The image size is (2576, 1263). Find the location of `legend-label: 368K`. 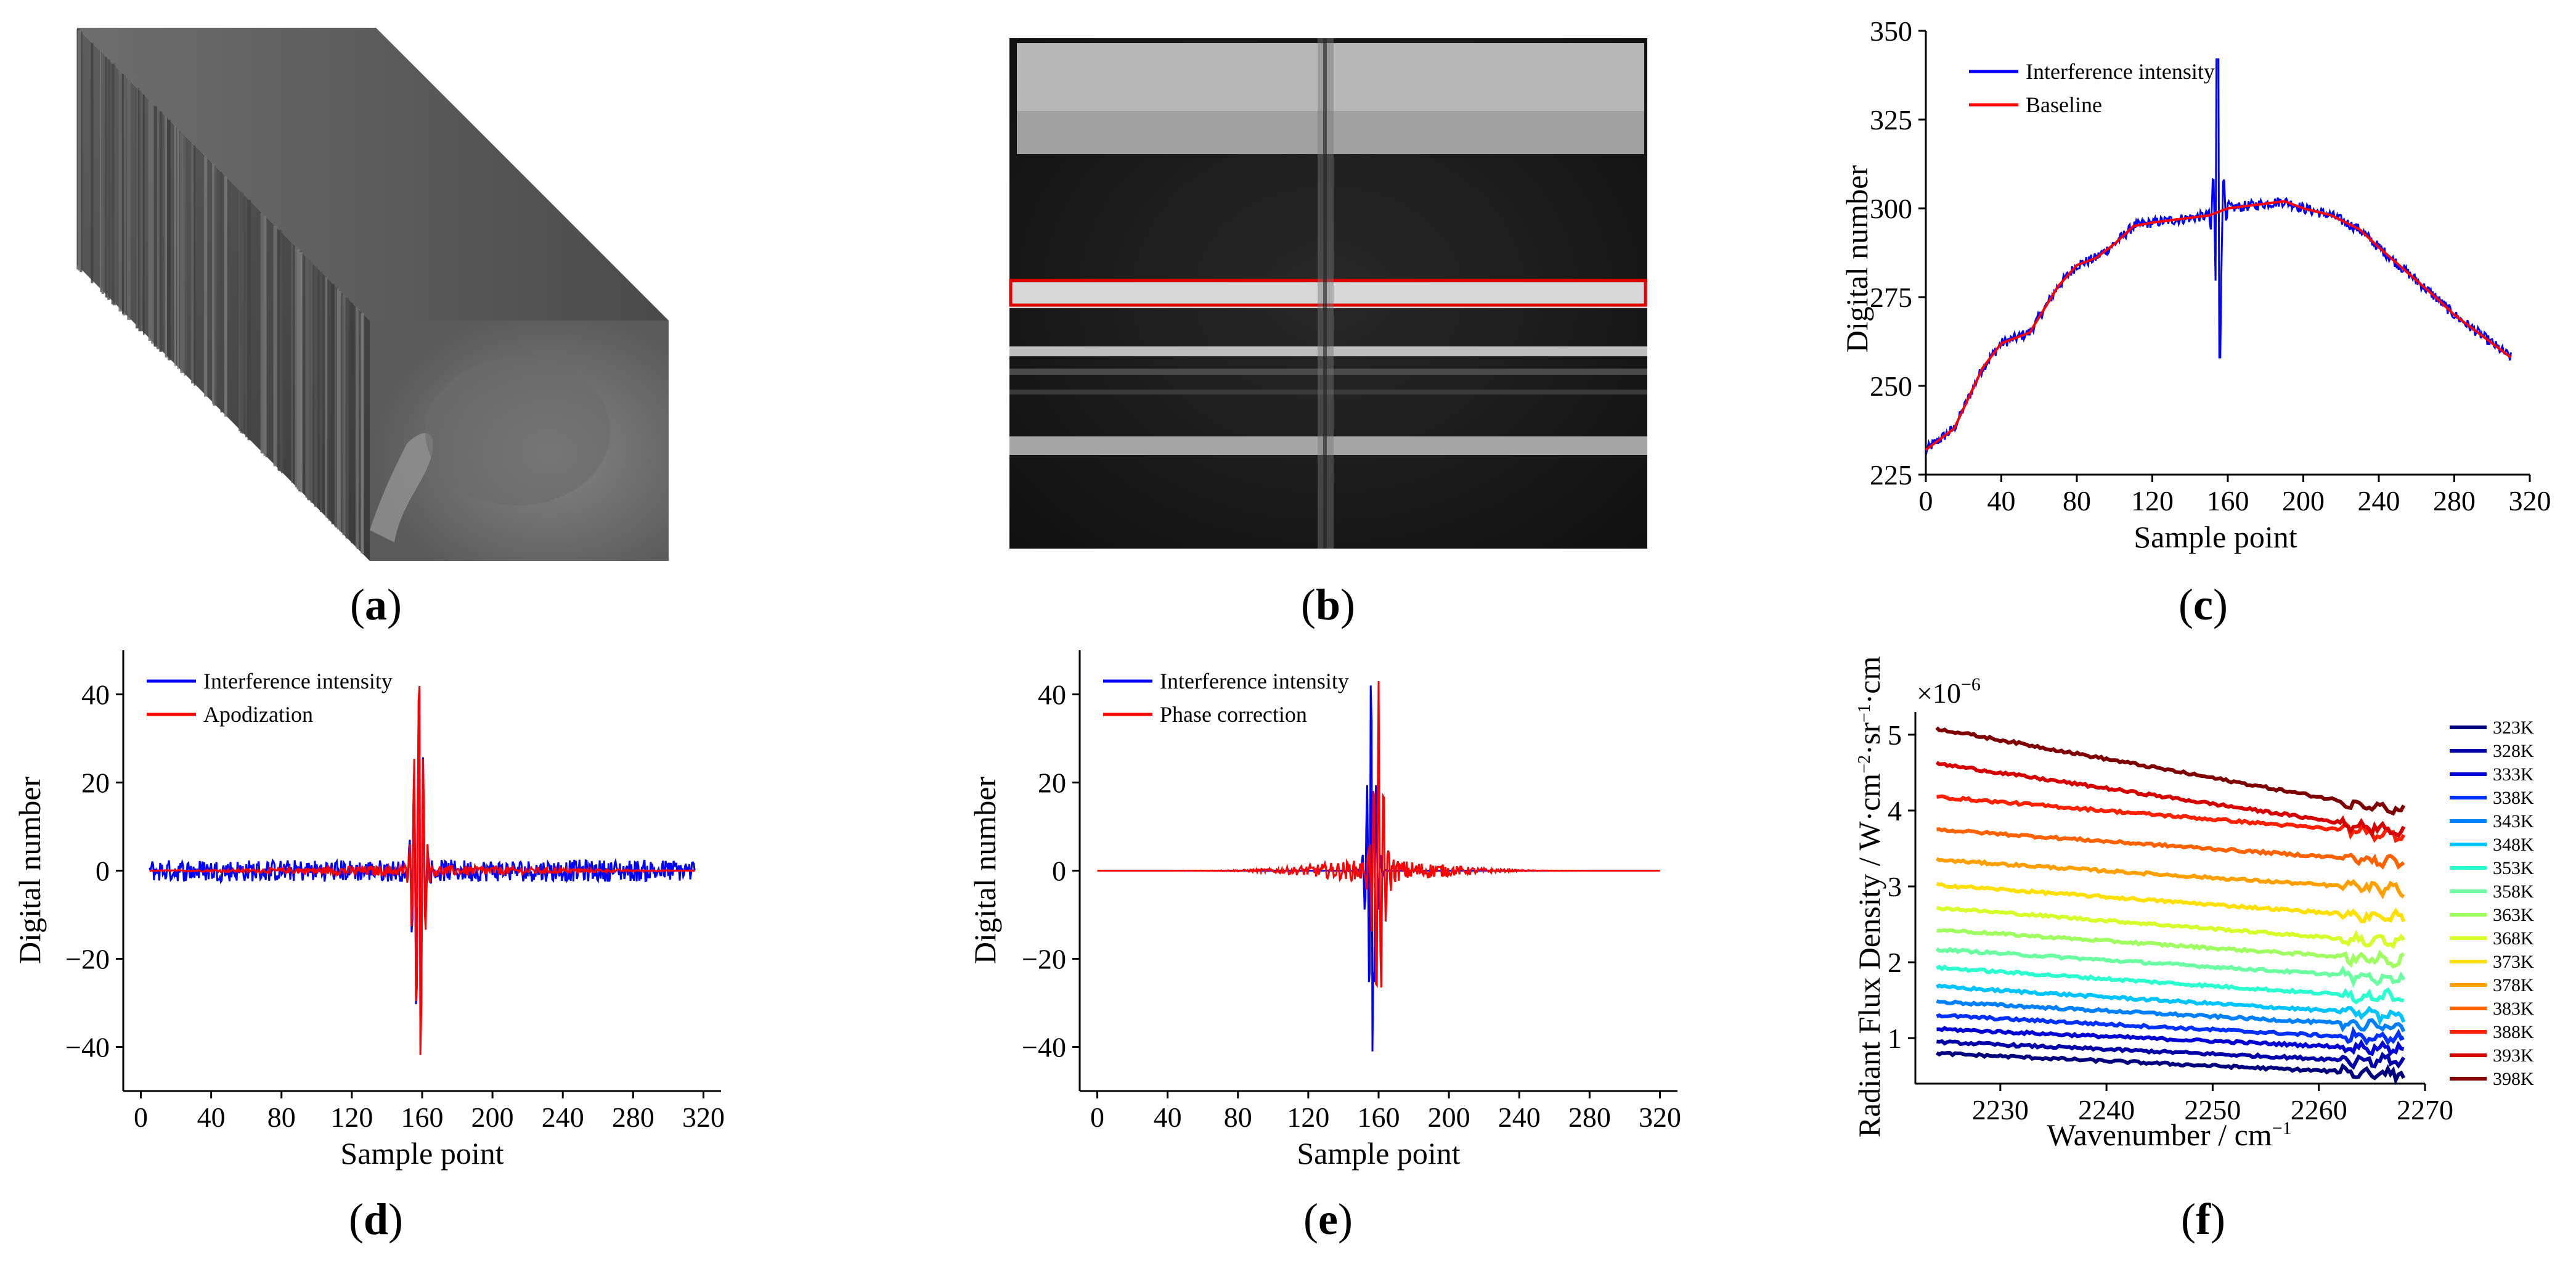

legend-label: 368K is located at coordinates (2513, 939).